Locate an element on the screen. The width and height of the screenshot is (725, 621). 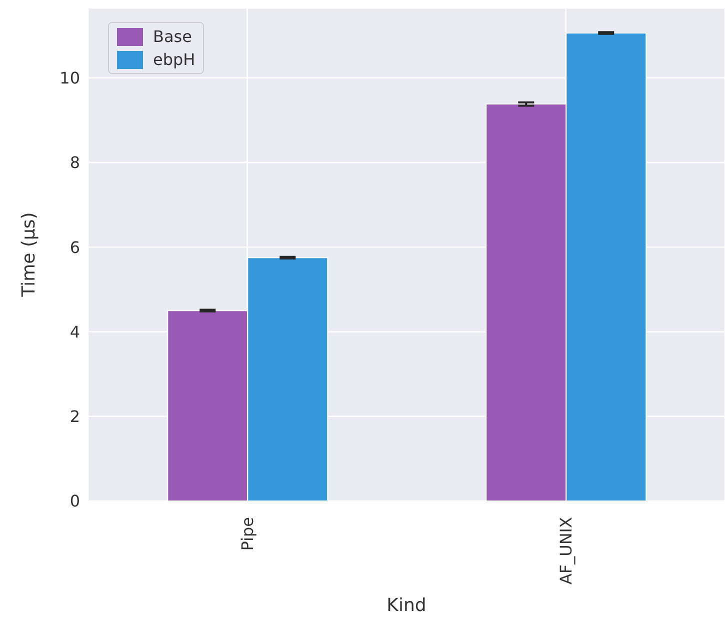
y-tick-label: 2 is located at coordinates (75, 416).